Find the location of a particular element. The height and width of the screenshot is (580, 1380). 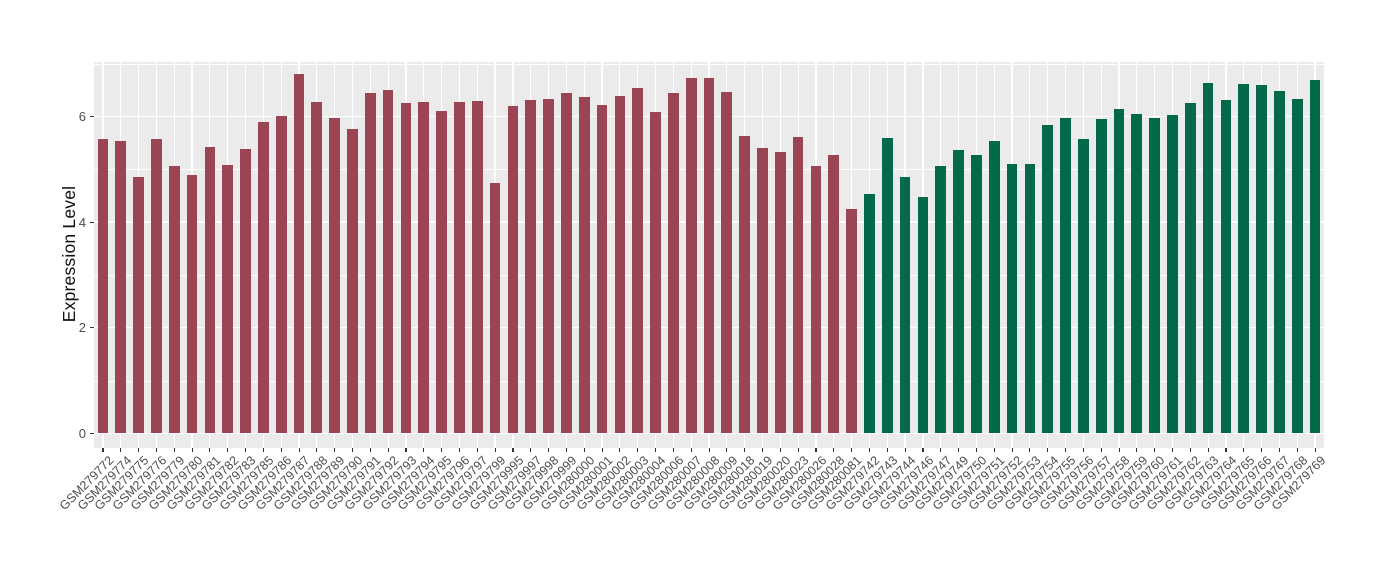

y-tick-label: 4 is located at coordinates (82, 222).